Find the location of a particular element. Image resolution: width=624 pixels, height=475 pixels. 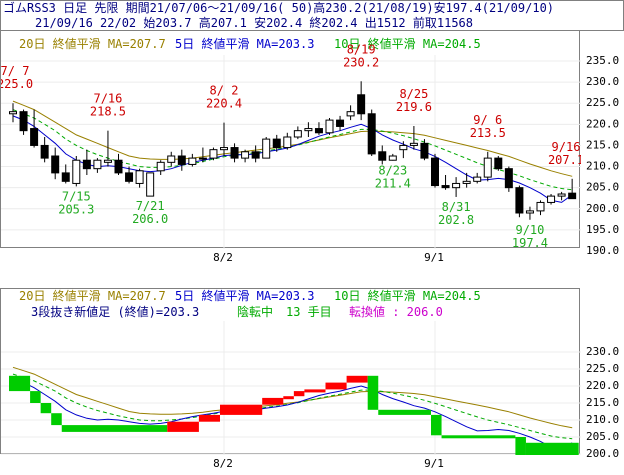

ma5-line-bottom is located at coordinates (292, 414).